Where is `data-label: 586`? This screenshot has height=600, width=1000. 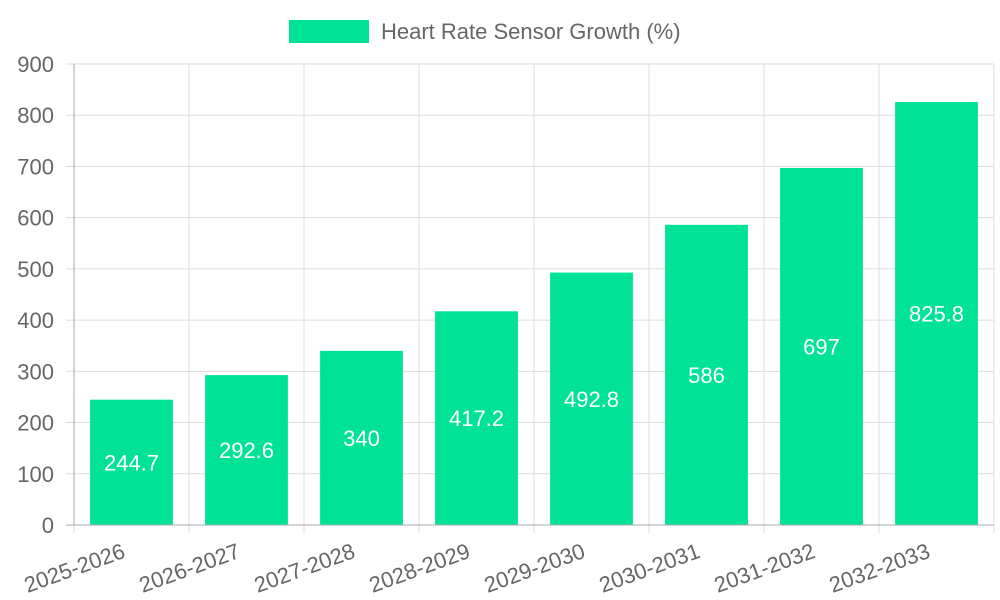 data-label: 586 is located at coordinates (706, 375).